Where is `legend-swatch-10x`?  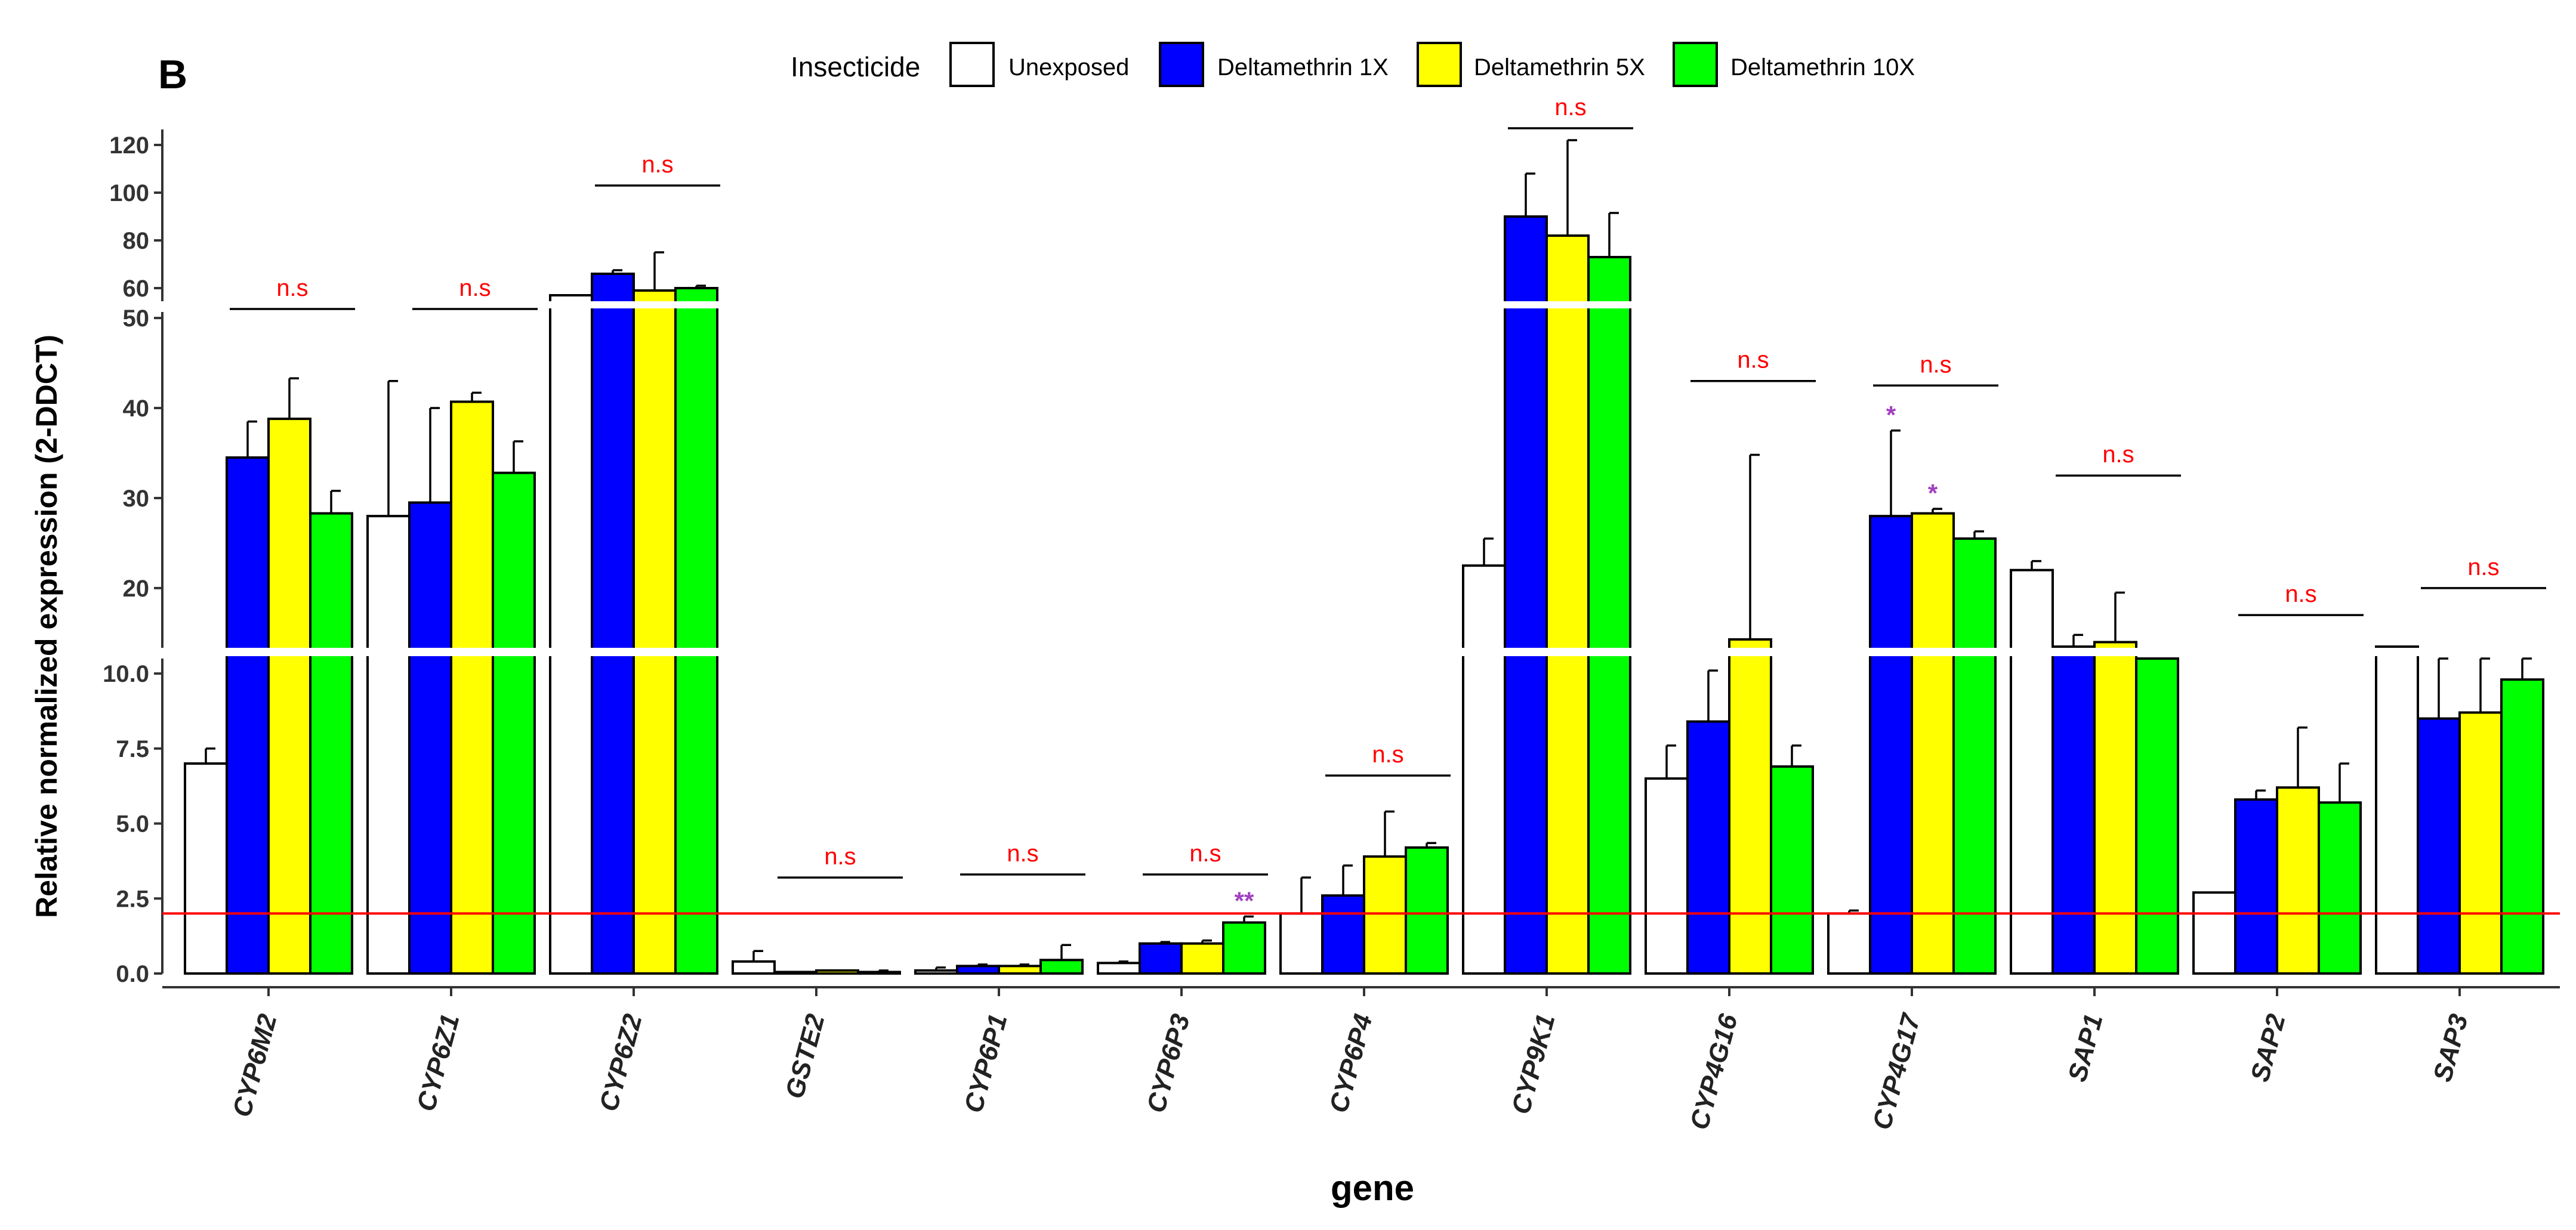
legend-swatch-10x is located at coordinates (1696, 65).